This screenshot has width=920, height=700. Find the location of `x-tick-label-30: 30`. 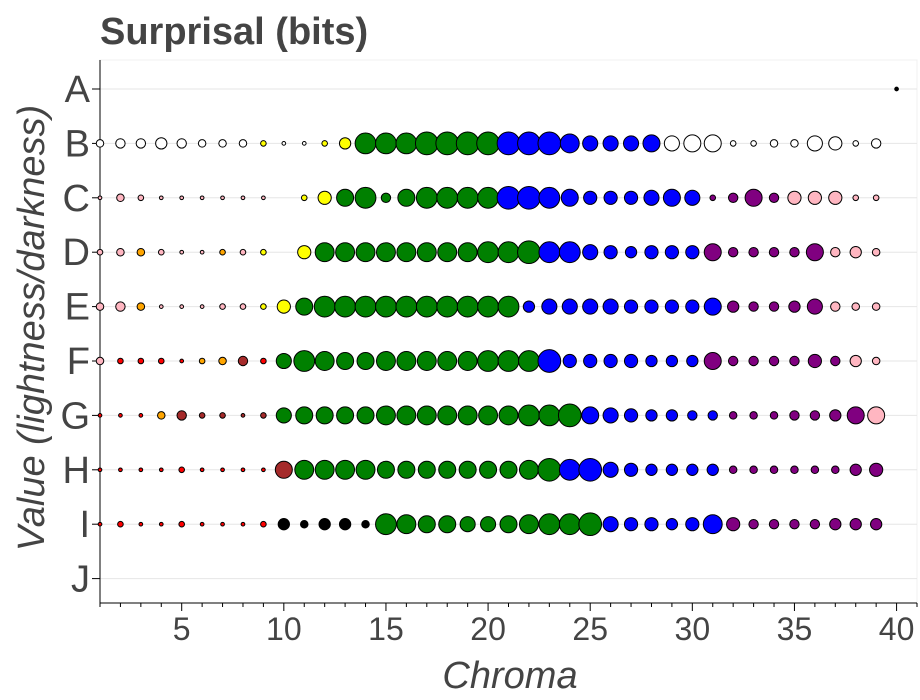

x-tick-label-30: 30 is located at coordinates (693, 629).